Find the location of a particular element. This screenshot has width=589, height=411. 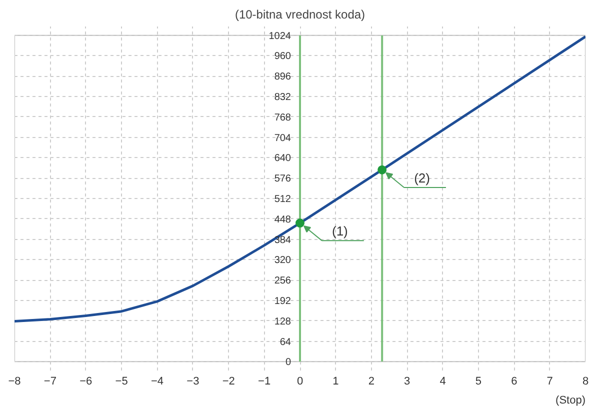

x-tick-label: 6 is located at coordinates (514, 382).